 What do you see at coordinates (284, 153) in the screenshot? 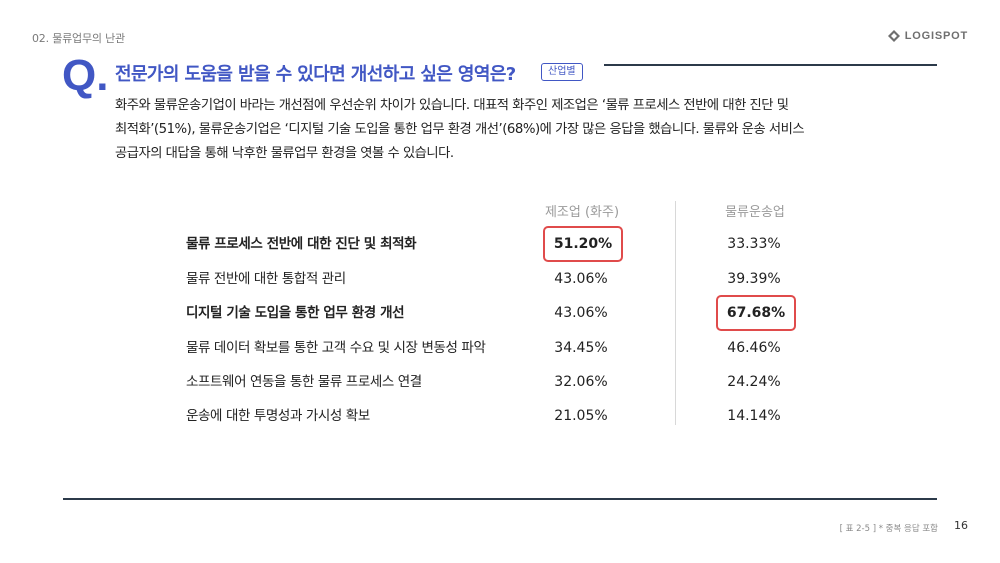
I see `description-line: 공급자의 대답을 통해 낙후한 물류업무 환경을 엿볼 수 있습니다.` at bounding box center [284, 153].